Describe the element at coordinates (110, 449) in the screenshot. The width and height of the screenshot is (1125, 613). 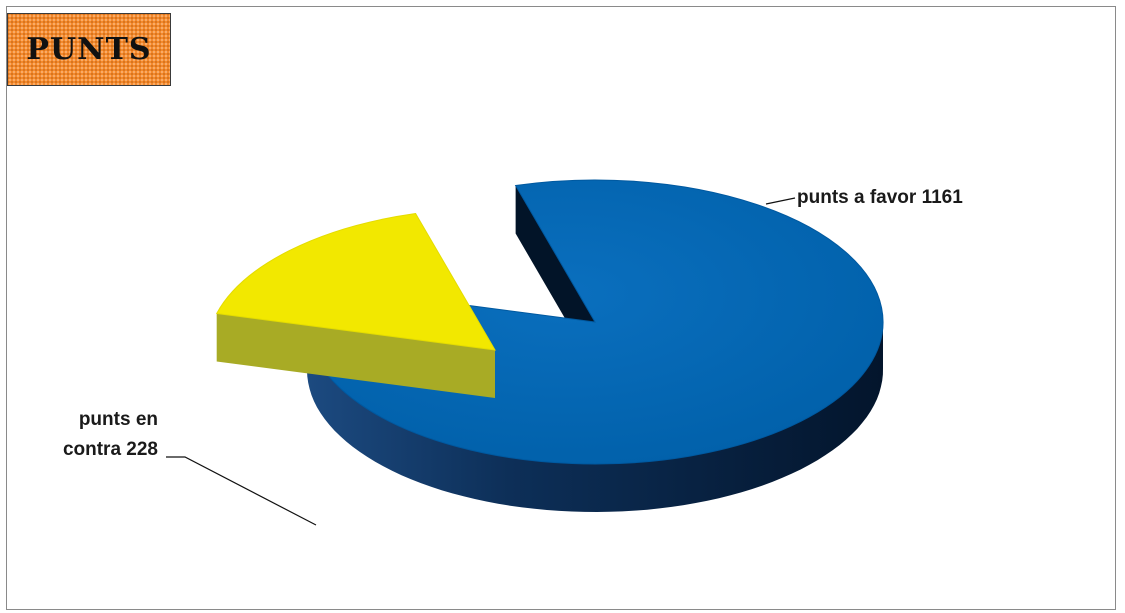
I see `slice-label-1-1: contra 228` at that location.